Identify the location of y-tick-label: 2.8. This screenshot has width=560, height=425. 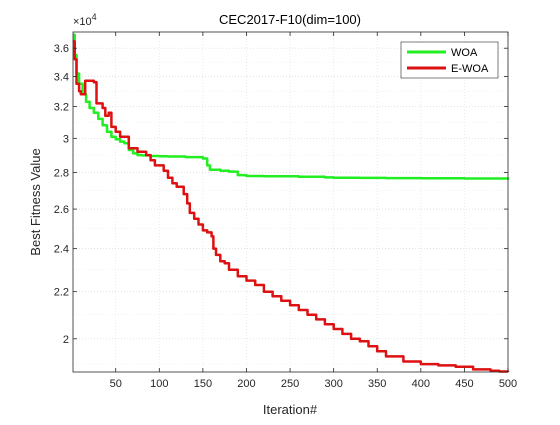
(61, 173).